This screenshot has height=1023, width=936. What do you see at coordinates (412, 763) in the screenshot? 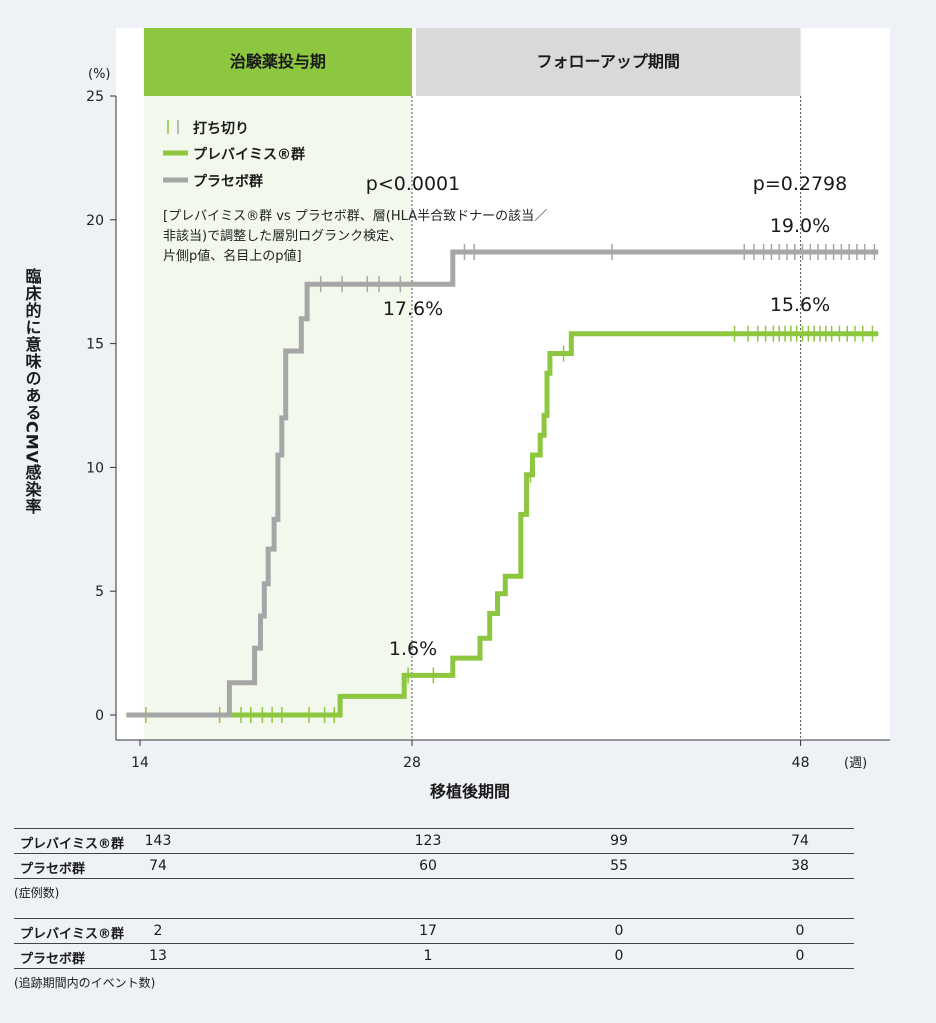
I see `x-tick-label: 28` at bounding box center [412, 763].